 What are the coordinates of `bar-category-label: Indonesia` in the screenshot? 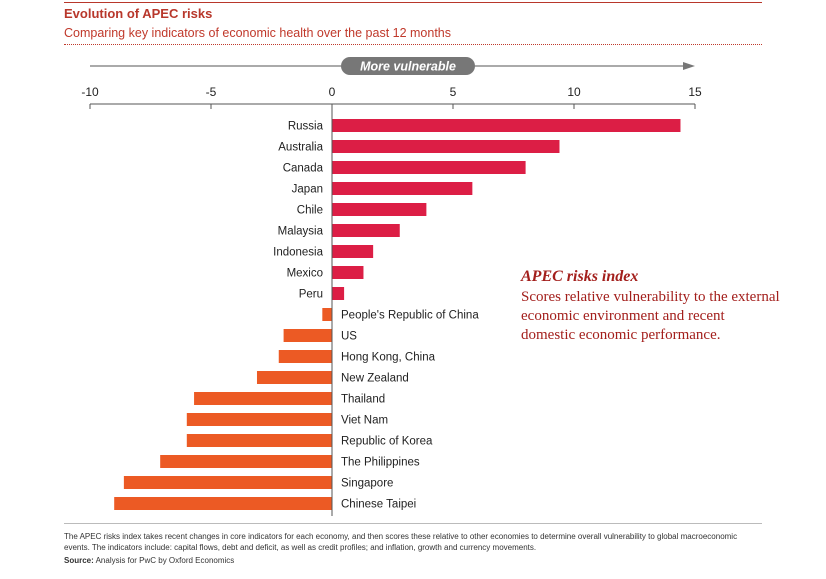 It's located at (298, 253).